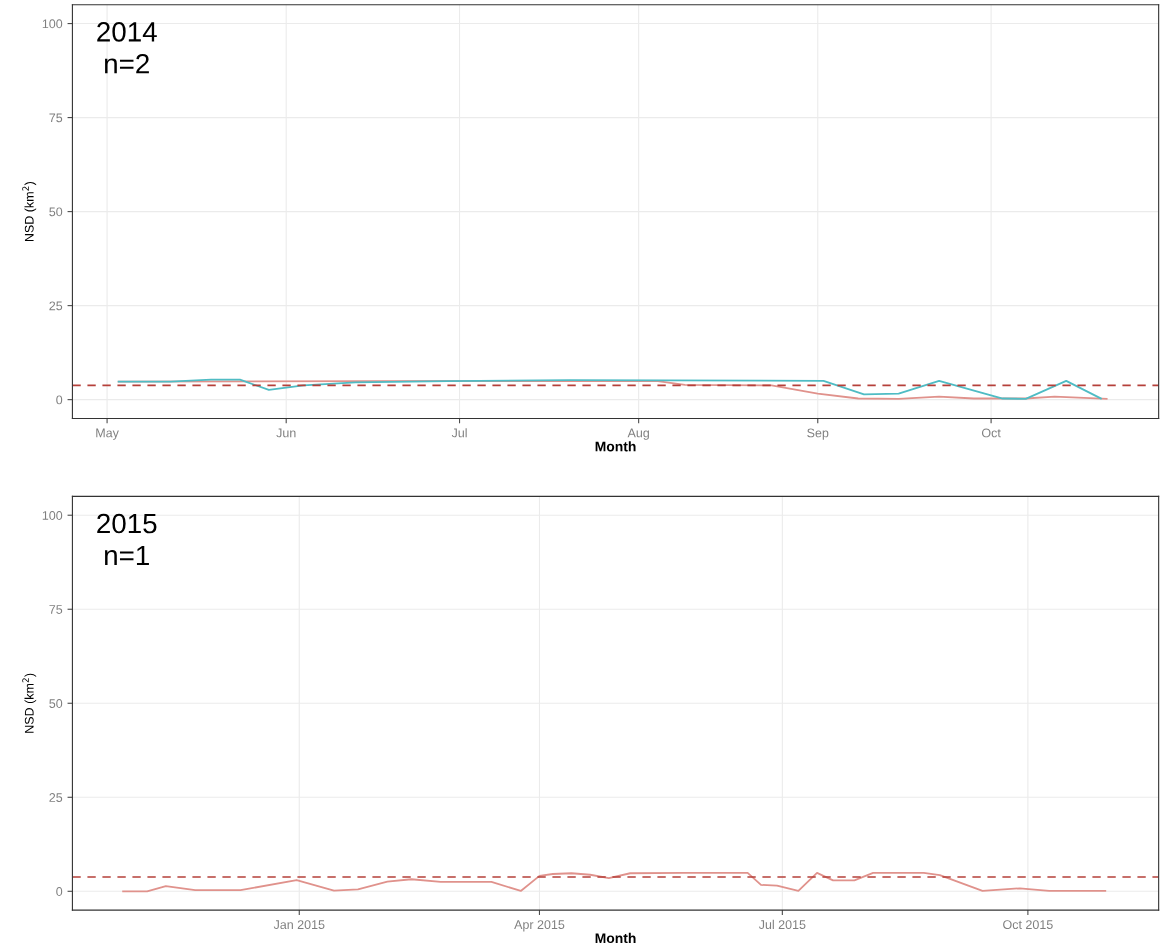  What do you see at coordinates (614, 882) in the screenshot?
I see `line-series` at bounding box center [614, 882].